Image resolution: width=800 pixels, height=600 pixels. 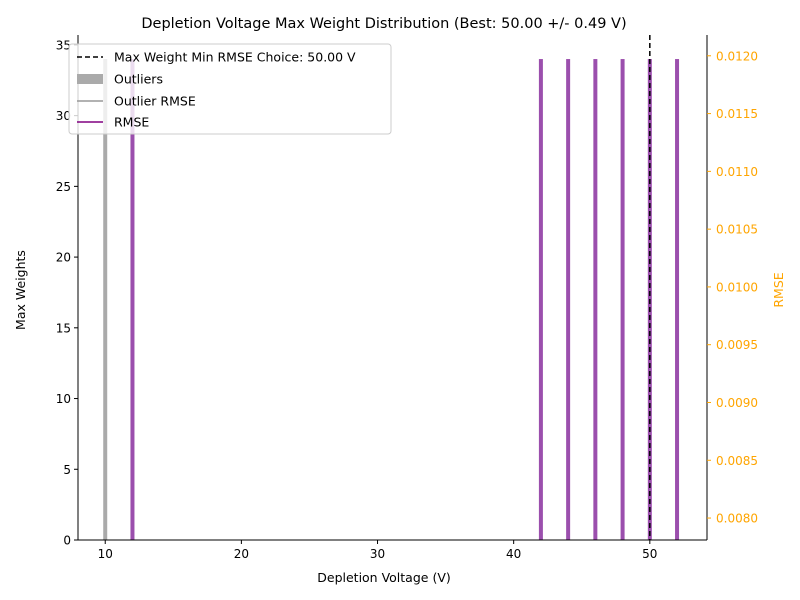 I want to click on y-tick-label: 0, so click(x=67, y=541).